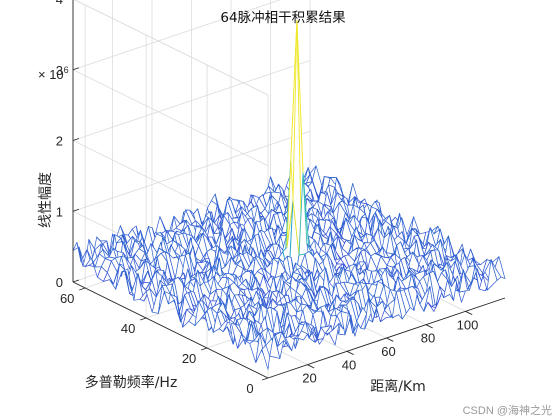 The image size is (560, 420). What do you see at coordinates (59, 70) in the screenshot?
I see `z-tick-label: 3` at bounding box center [59, 70].